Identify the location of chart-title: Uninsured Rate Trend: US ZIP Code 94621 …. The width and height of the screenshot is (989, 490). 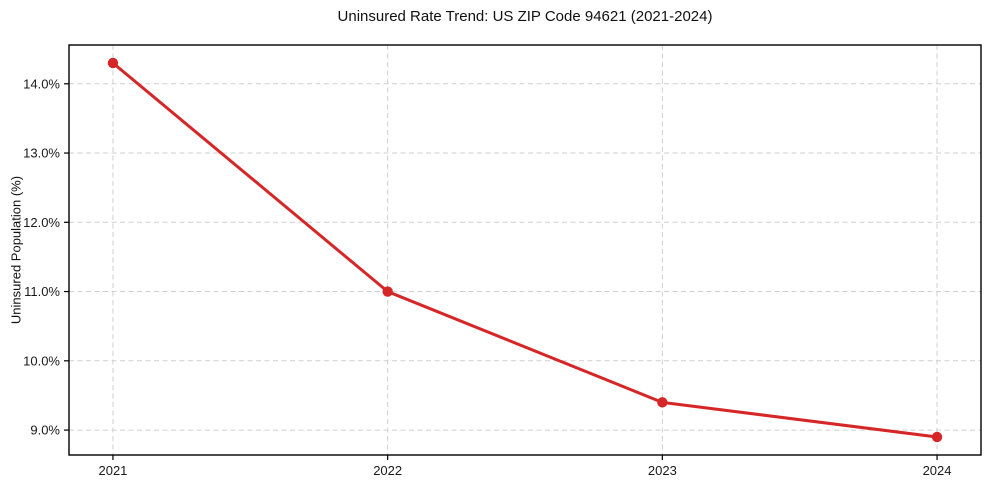
(525, 16).